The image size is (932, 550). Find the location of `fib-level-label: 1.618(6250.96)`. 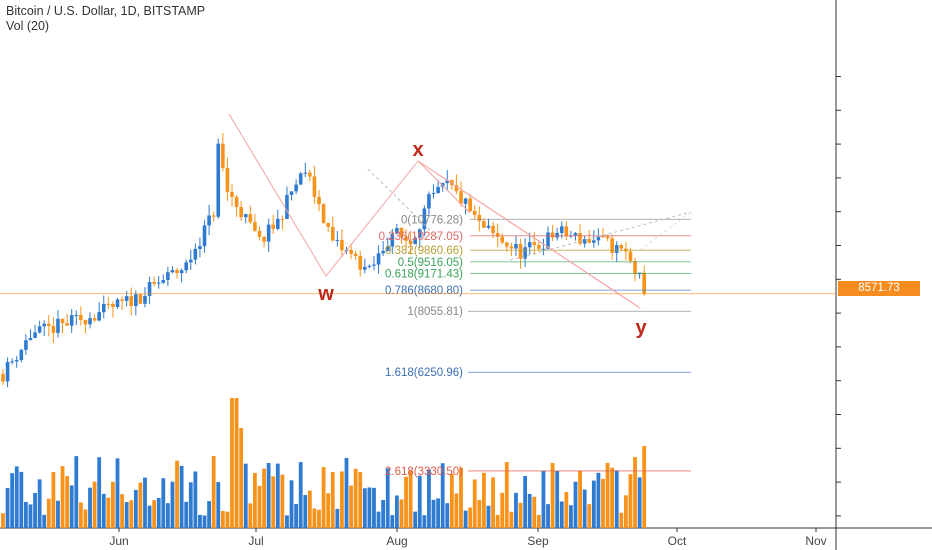

fib-level-label: 1.618(6250.96) is located at coordinates (424, 373).